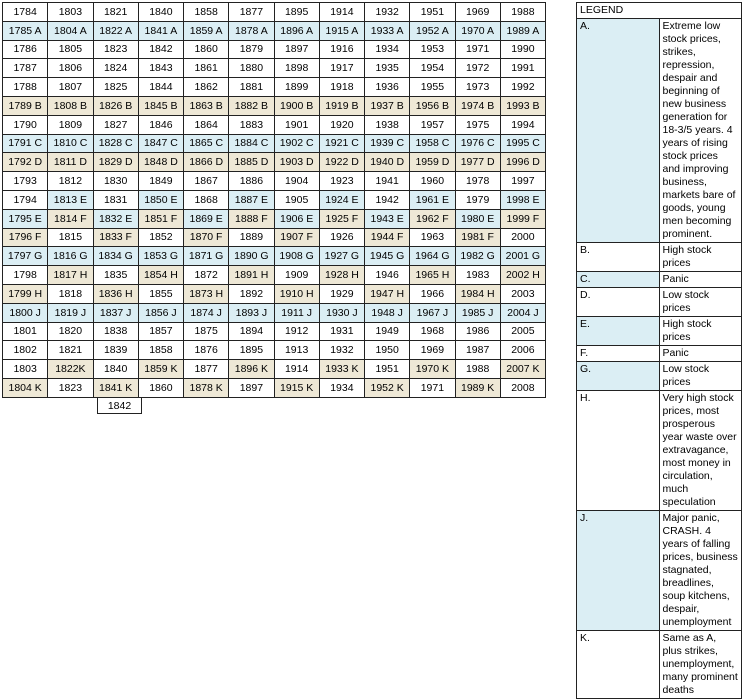 This screenshot has width=745, height=699. I want to click on year-cell: 1840, so click(161, 12).